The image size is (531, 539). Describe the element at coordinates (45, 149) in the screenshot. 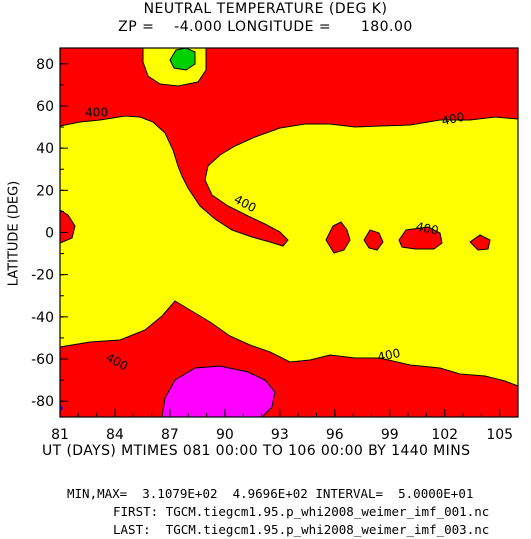

I see `y-tick-label: 40` at that location.